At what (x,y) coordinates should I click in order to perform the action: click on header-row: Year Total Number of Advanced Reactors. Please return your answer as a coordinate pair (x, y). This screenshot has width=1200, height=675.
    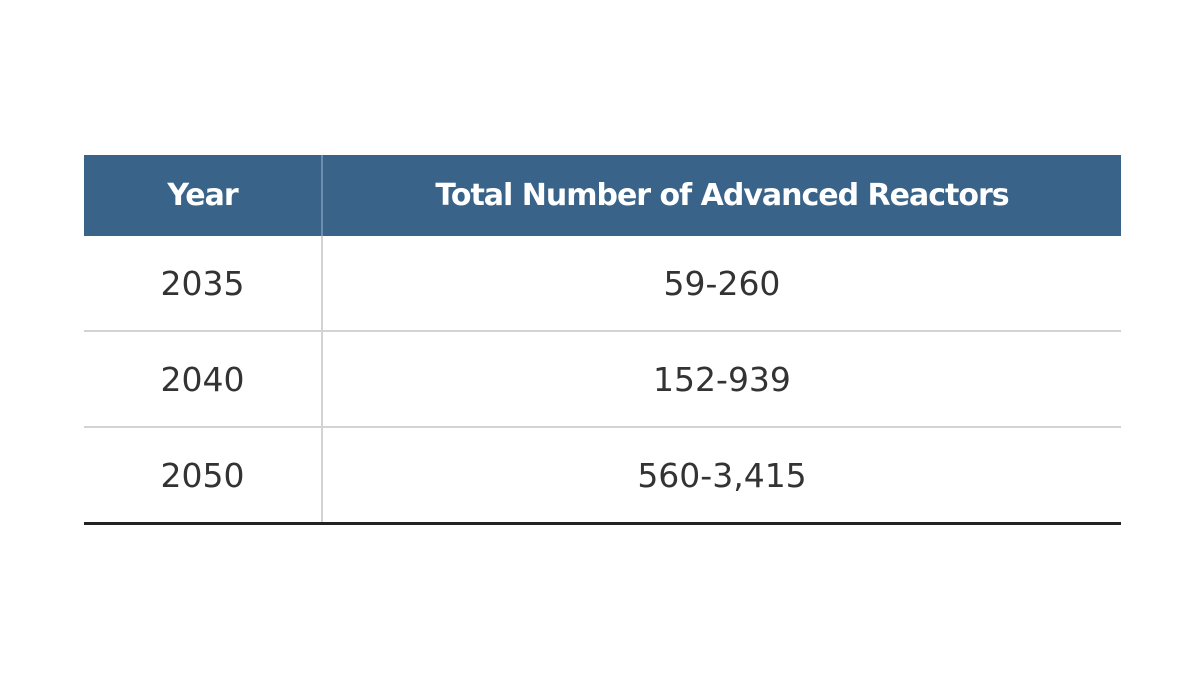
    Looking at the image, I should click on (602, 195).